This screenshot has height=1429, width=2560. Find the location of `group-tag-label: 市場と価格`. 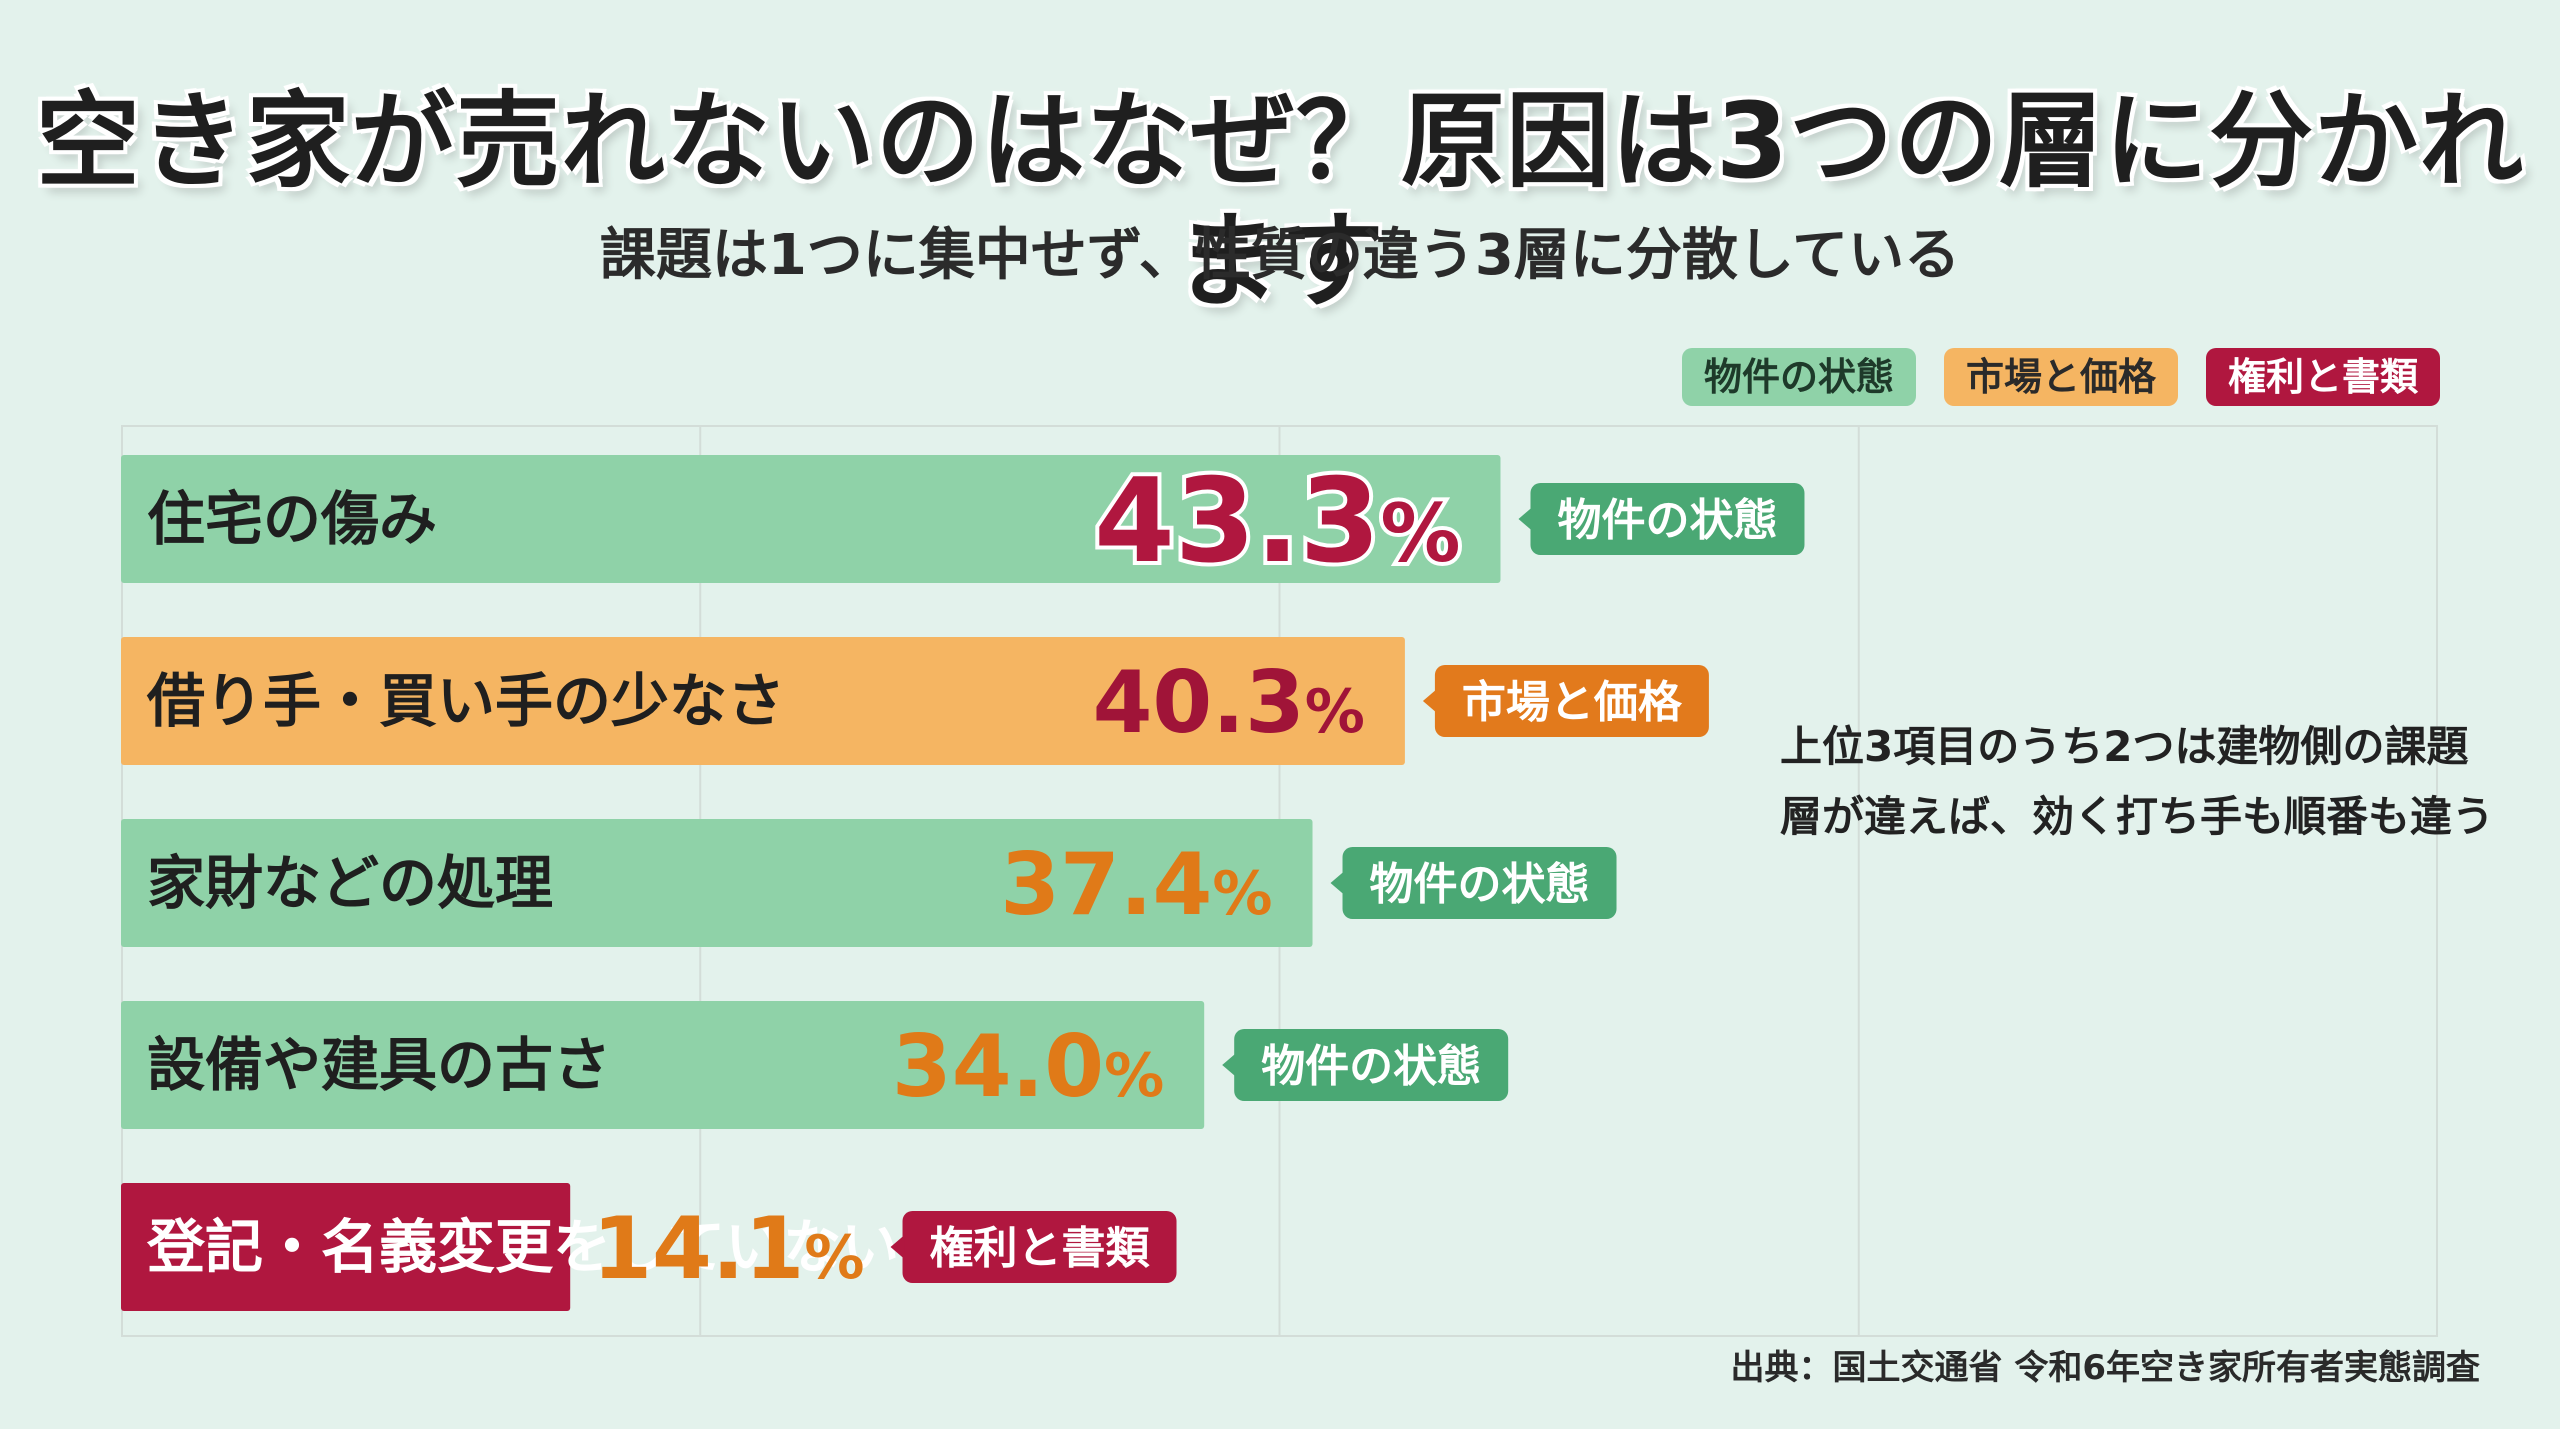

group-tag-label: 市場と価格 is located at coordinates (1572, 702).